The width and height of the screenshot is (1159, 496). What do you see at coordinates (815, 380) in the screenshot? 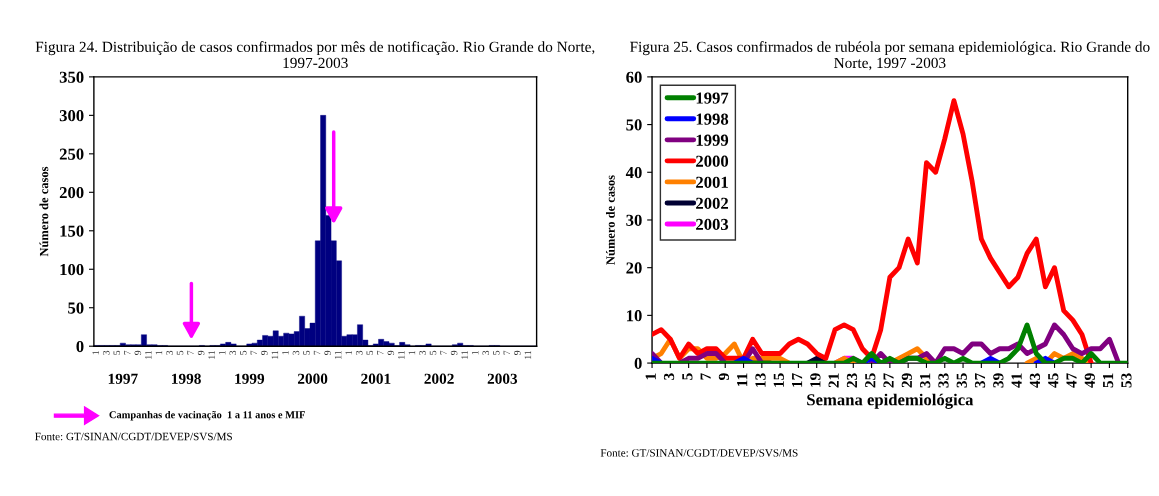
I see `x-tick-label: 19` at bounding box center [815, 380].